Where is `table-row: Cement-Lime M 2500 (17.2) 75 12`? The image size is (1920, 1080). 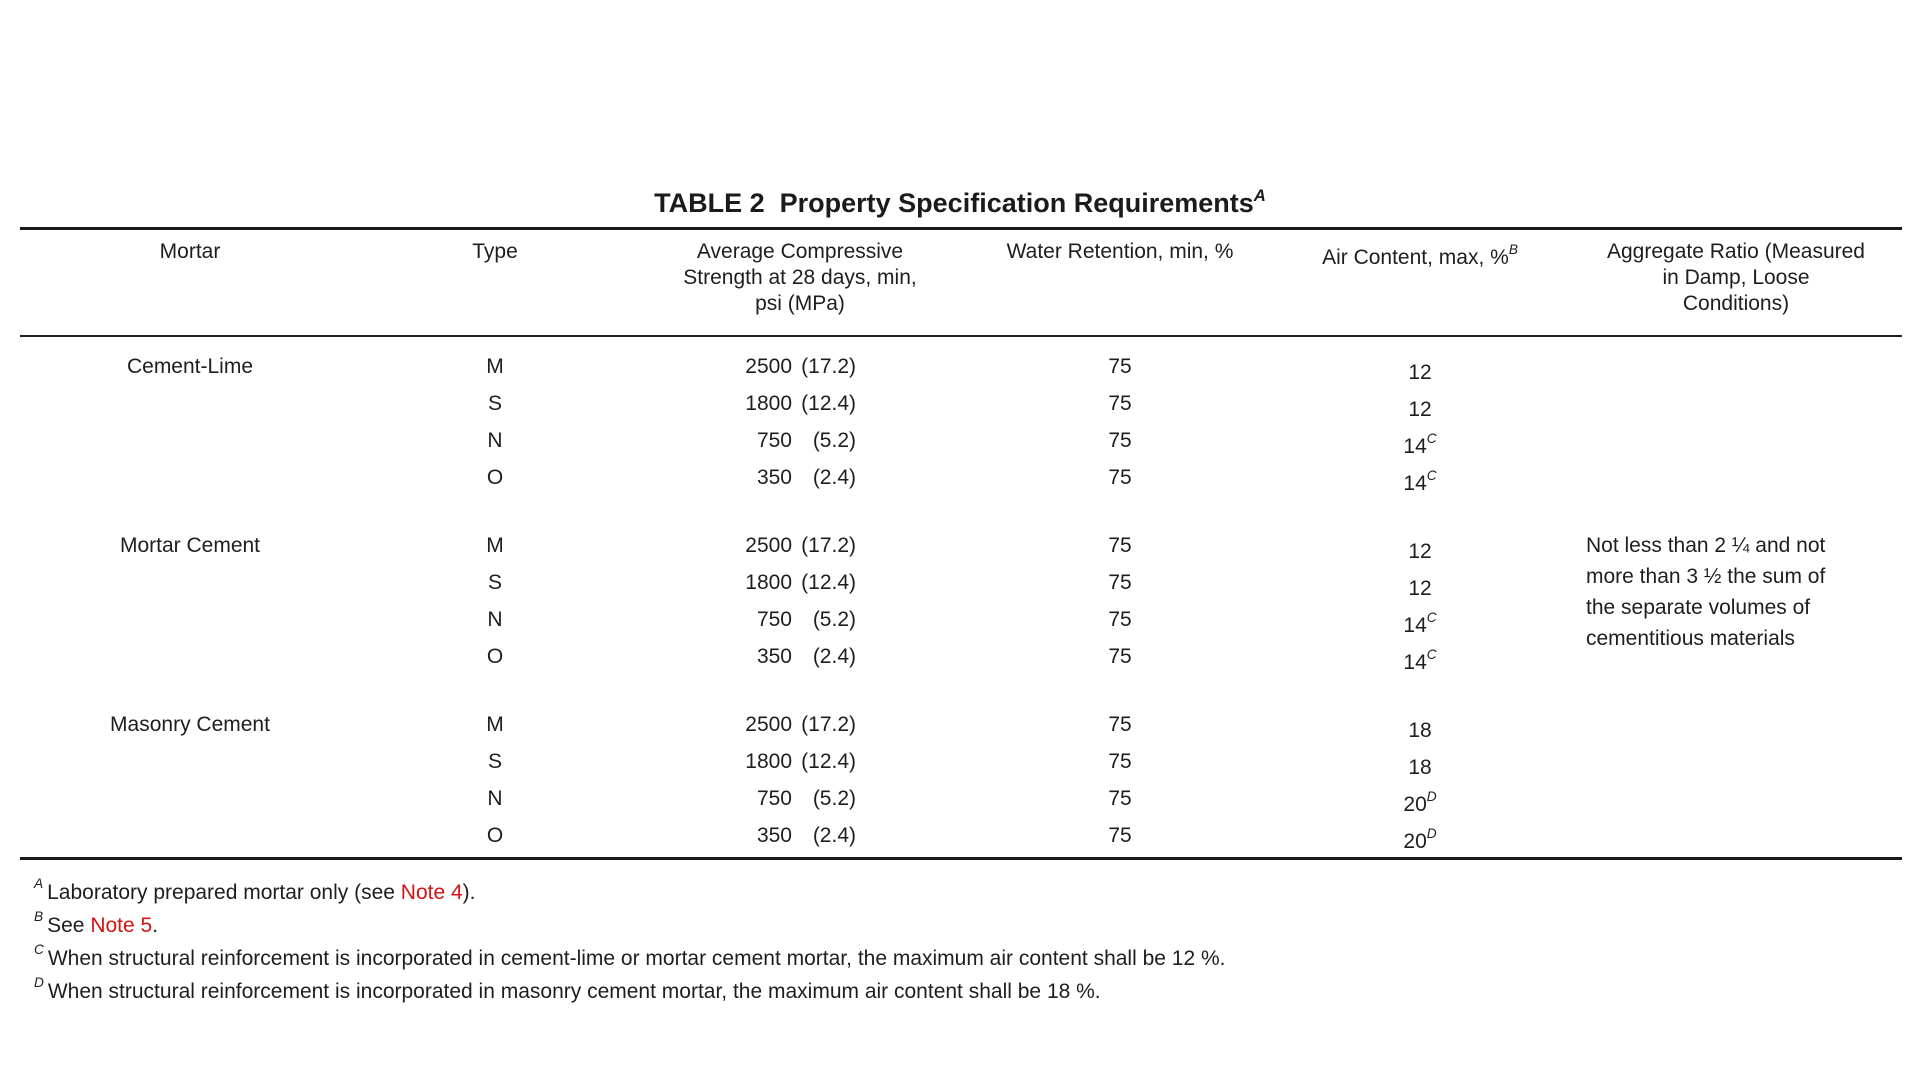
table-row: Cement-Lime M 2500 (17.2) 75 12 is located at coordinates (961, 362).